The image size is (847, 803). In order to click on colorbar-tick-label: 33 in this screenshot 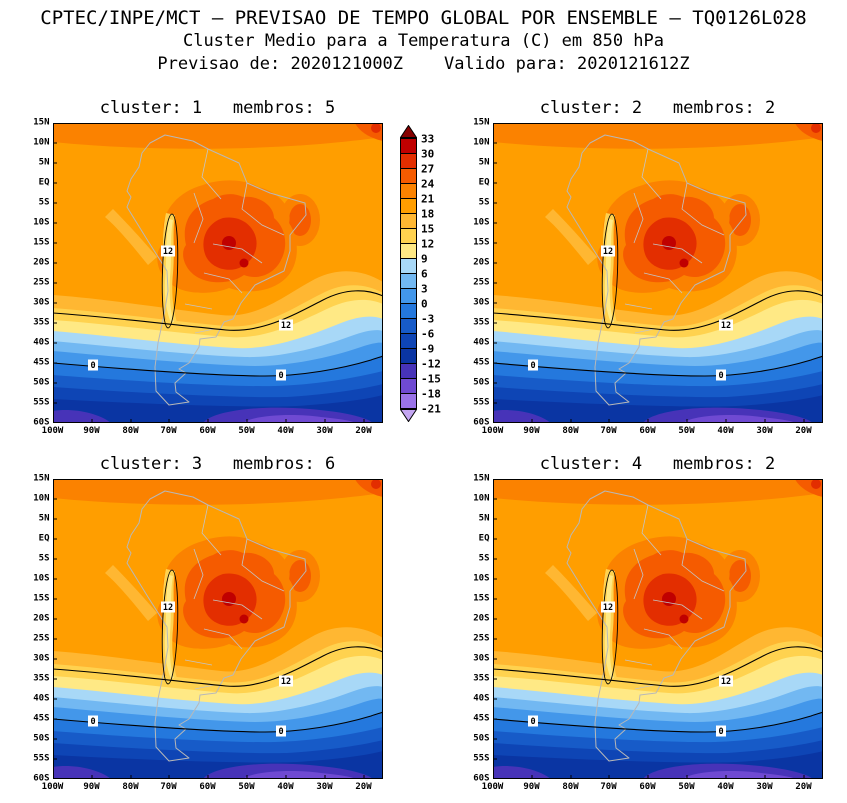, I will do `click(428, 139)`.